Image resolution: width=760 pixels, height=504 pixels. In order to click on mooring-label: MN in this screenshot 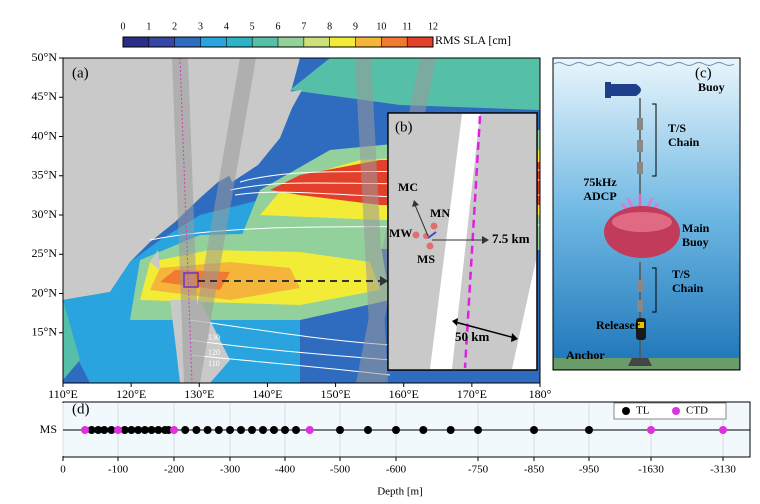, I will do `click(440, 213)`.